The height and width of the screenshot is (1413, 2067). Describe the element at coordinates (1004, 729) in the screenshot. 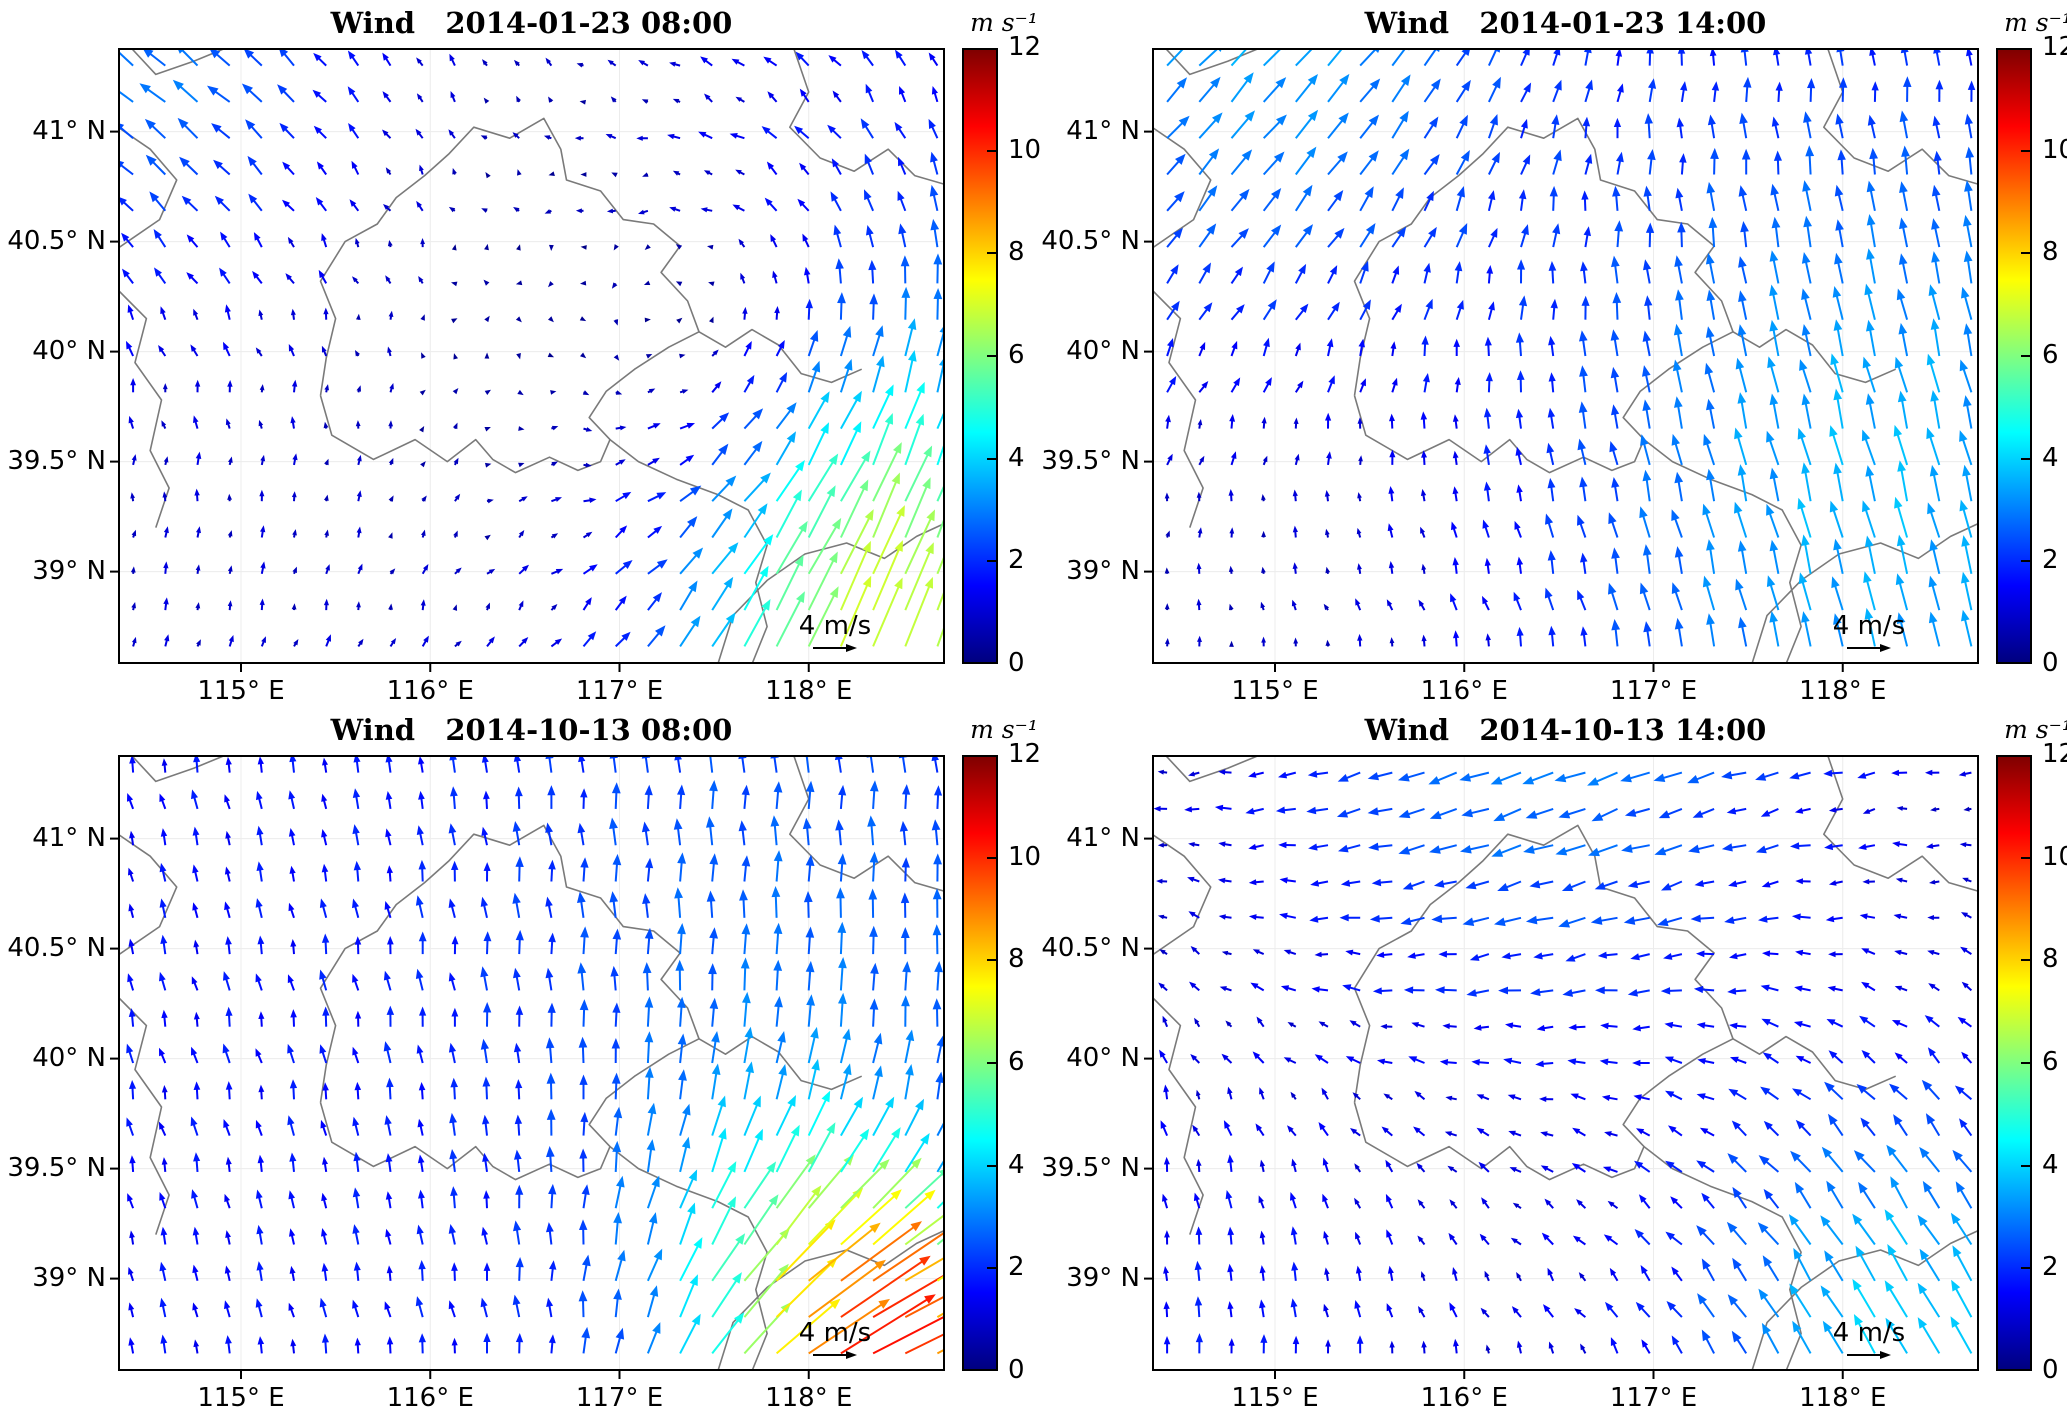

I see `colorbar-unit-label: m s⁻¹` at that location.